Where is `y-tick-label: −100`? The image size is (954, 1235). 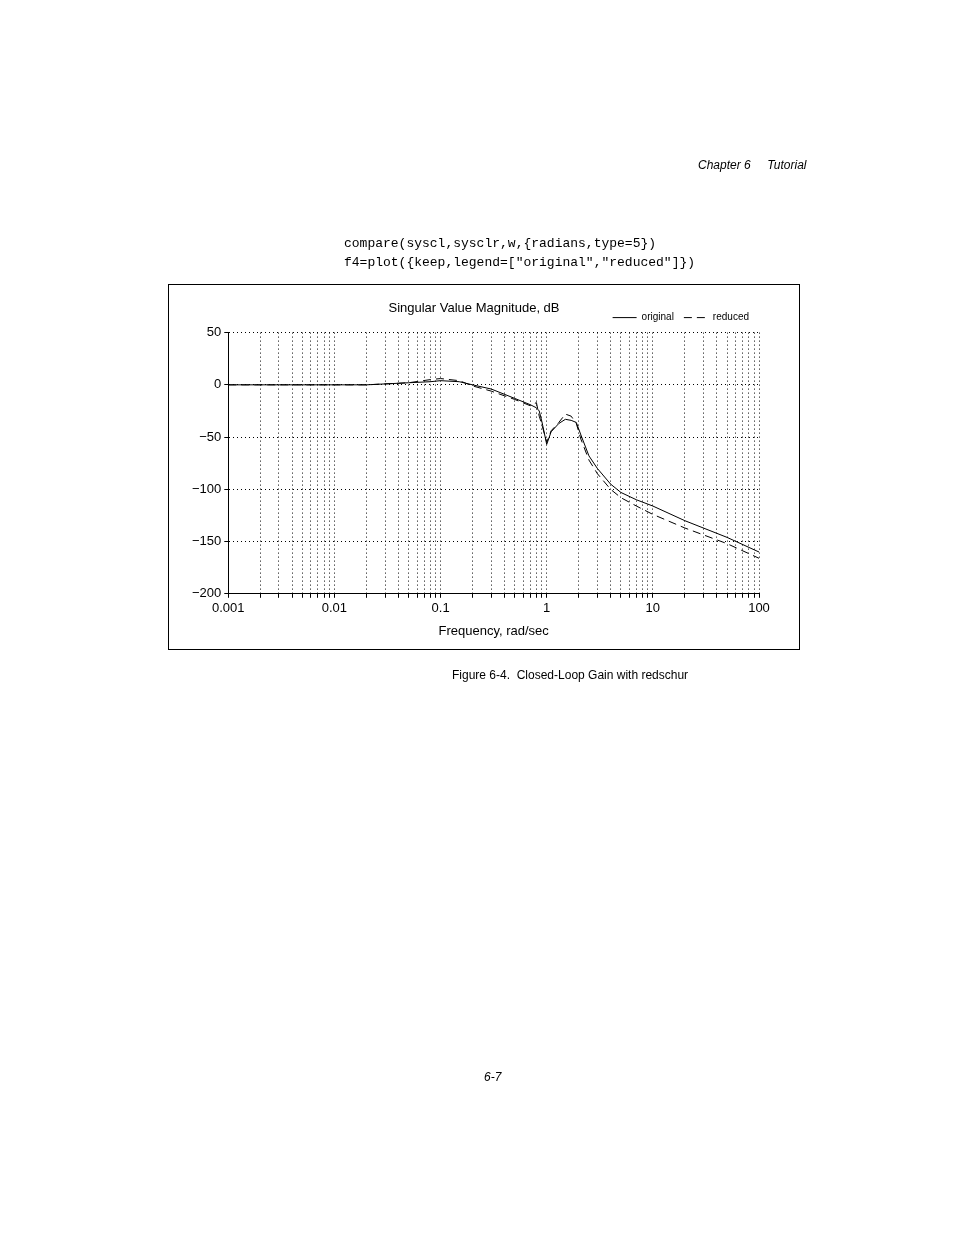 y-tick-label: −100 is located at coordinates (206, 488).